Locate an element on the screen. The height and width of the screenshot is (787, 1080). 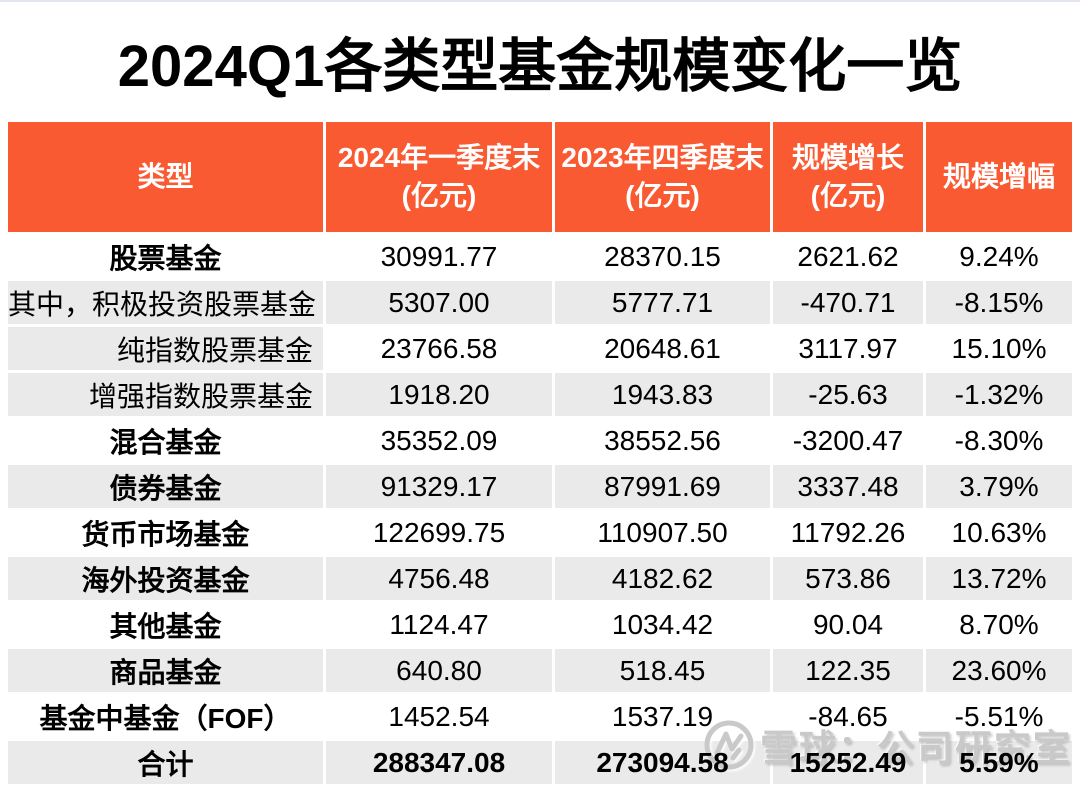
cell-text: 122699.75 is located at coordinates (439, 532).